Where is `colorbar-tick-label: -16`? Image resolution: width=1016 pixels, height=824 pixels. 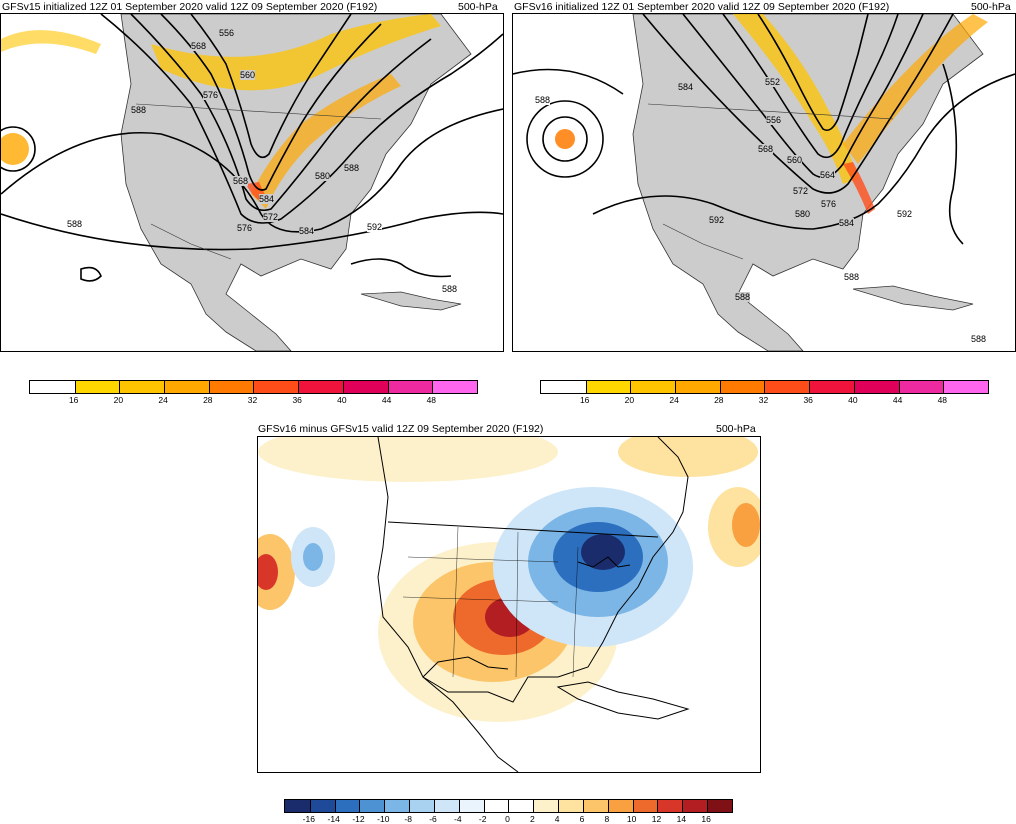 colorbar-tick-label: -16 is located at coordinates (308, 819).